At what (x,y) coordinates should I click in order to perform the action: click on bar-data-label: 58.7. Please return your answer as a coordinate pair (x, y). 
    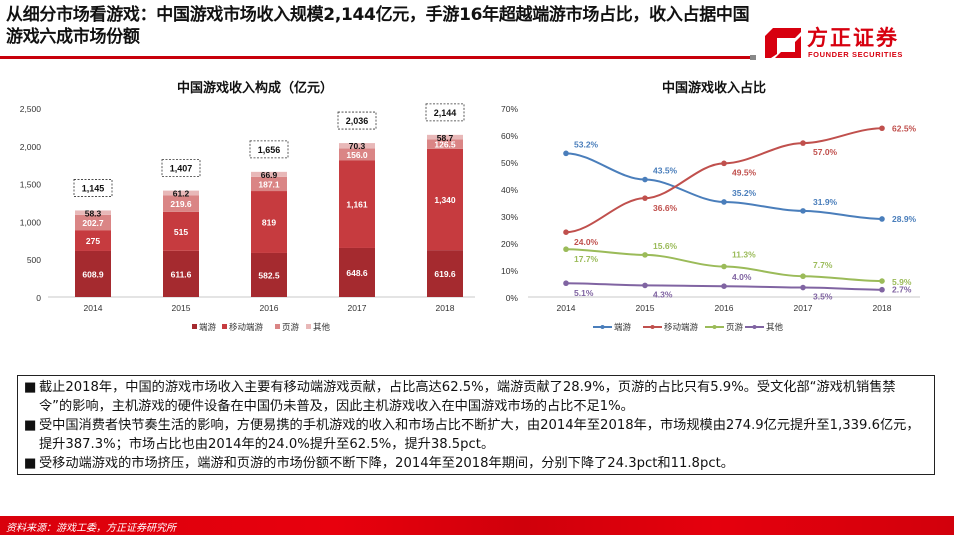
    Looking at the image, I should click on (445, 138).